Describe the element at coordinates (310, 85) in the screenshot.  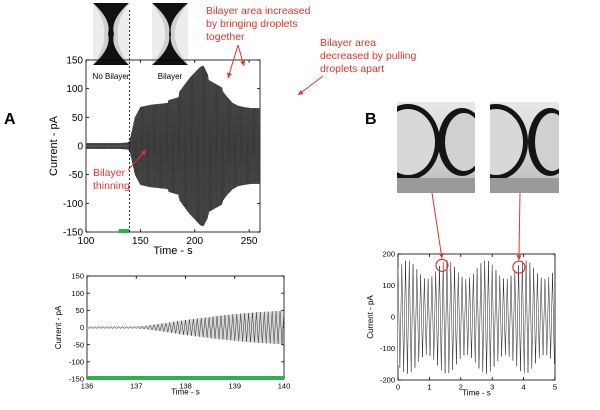
I see `arrow-decrease-shaft` at that location.